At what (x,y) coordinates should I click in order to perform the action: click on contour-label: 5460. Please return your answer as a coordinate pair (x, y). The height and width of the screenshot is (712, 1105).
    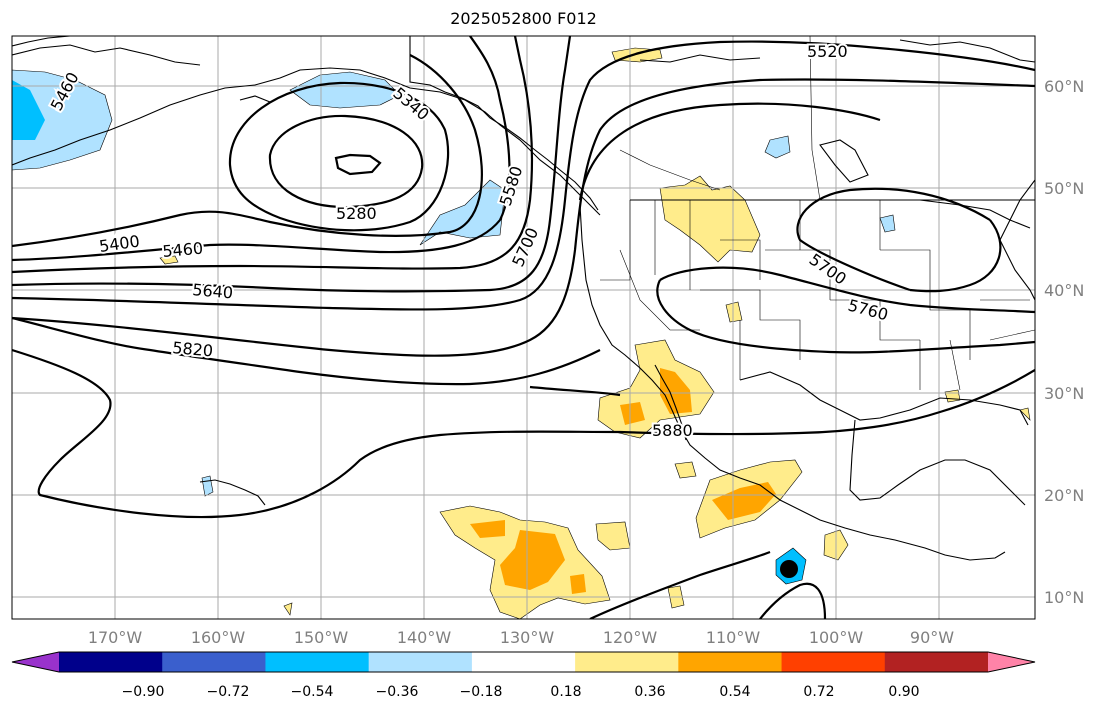
    Looking at the image, I should click on (183, 250).